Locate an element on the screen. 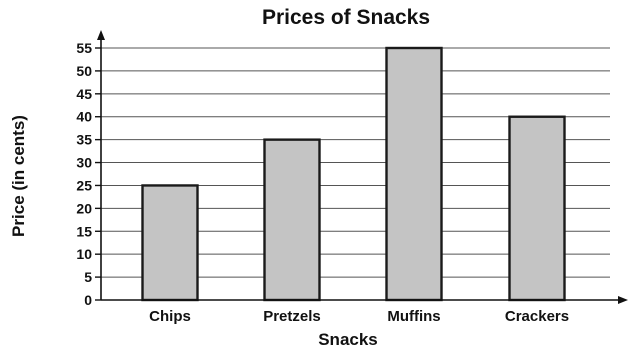  x-category-label-pretzels: Pretzels is located at coordinates (292, 316).